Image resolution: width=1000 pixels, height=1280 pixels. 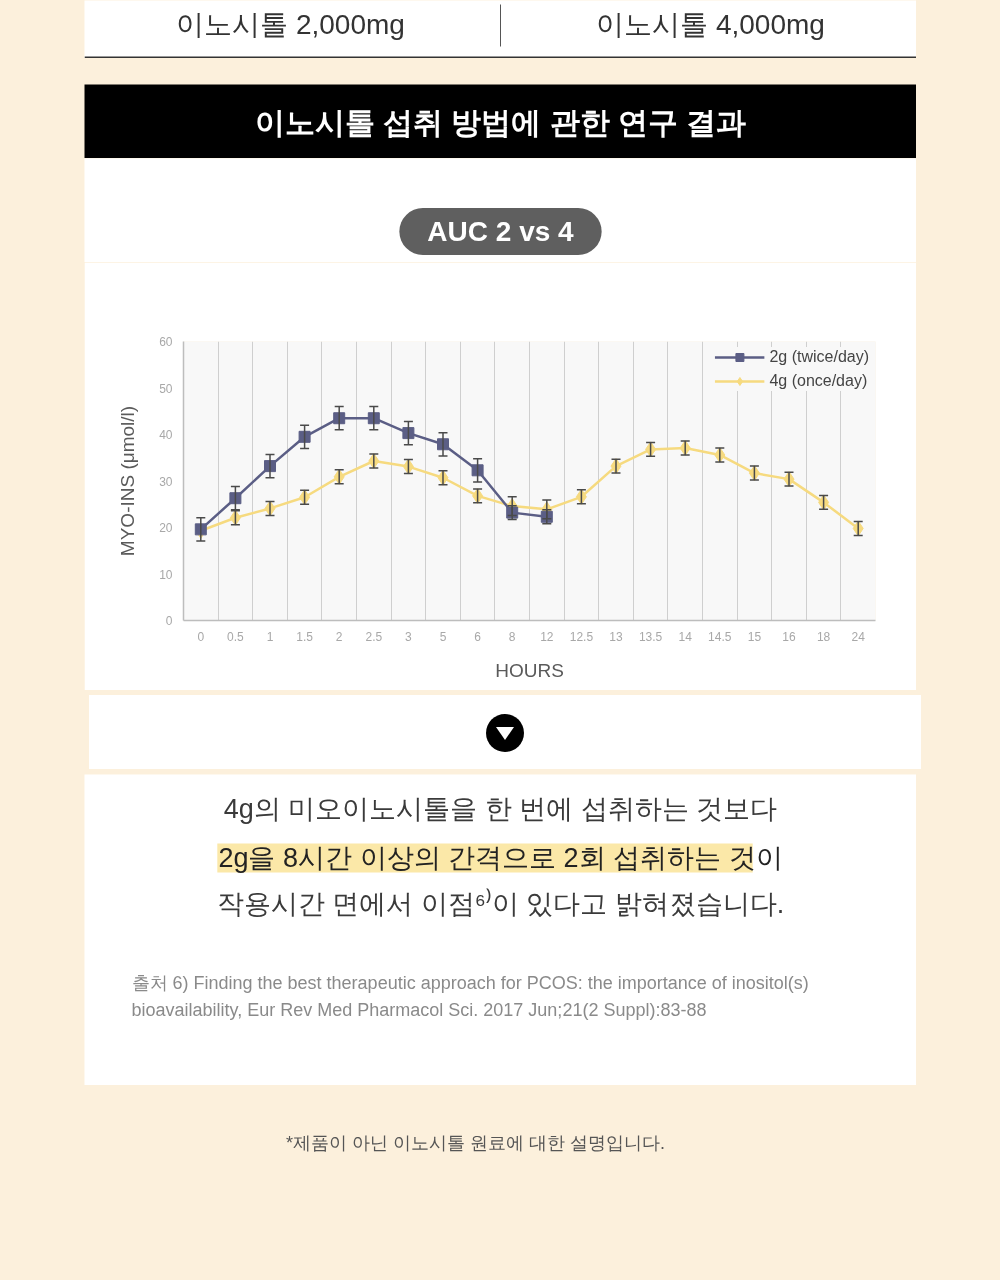 What do you see at coordinates (500, 857) in the screenshot?
I see `text: 2g을 8시간 이상의 간격으로 2회 섭취하는 것이` at bounding box center [500, 857].